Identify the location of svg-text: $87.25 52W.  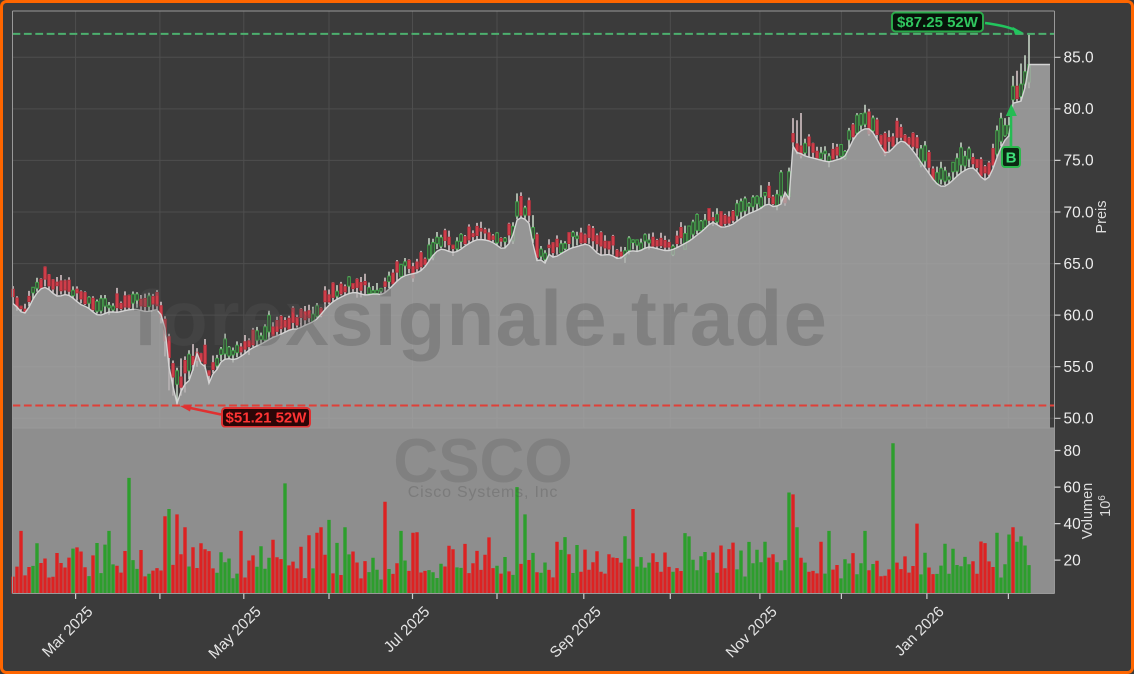
(938, 22).